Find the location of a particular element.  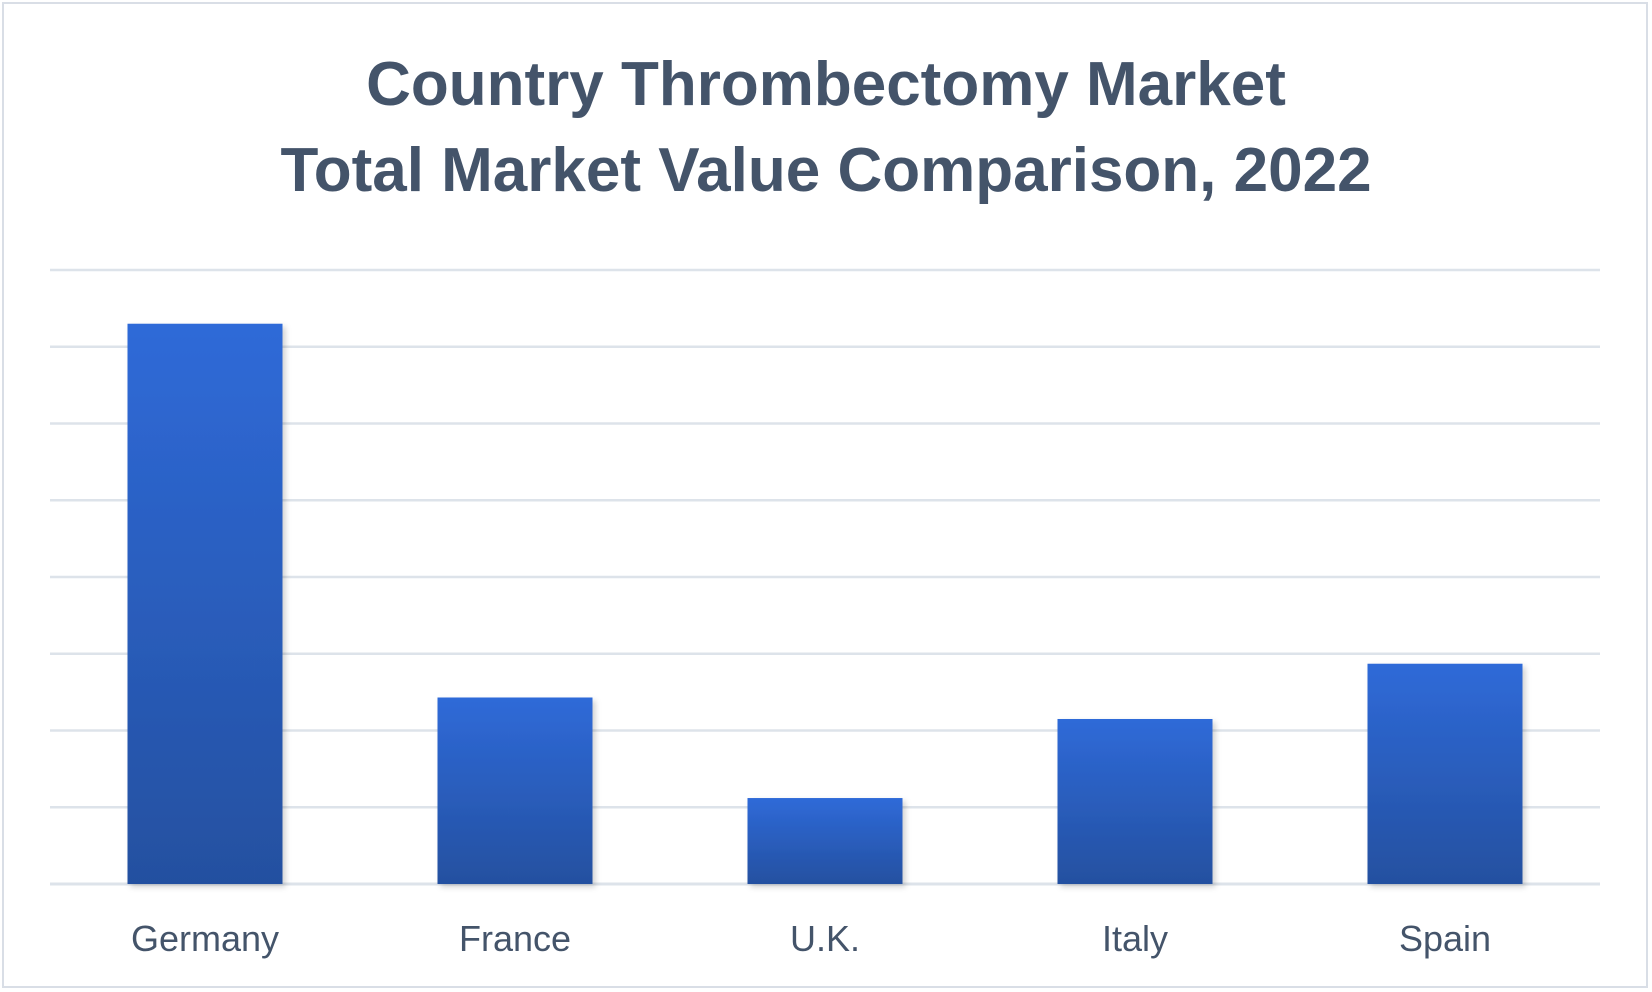

bar-germany is located at coordinates (205, 604).